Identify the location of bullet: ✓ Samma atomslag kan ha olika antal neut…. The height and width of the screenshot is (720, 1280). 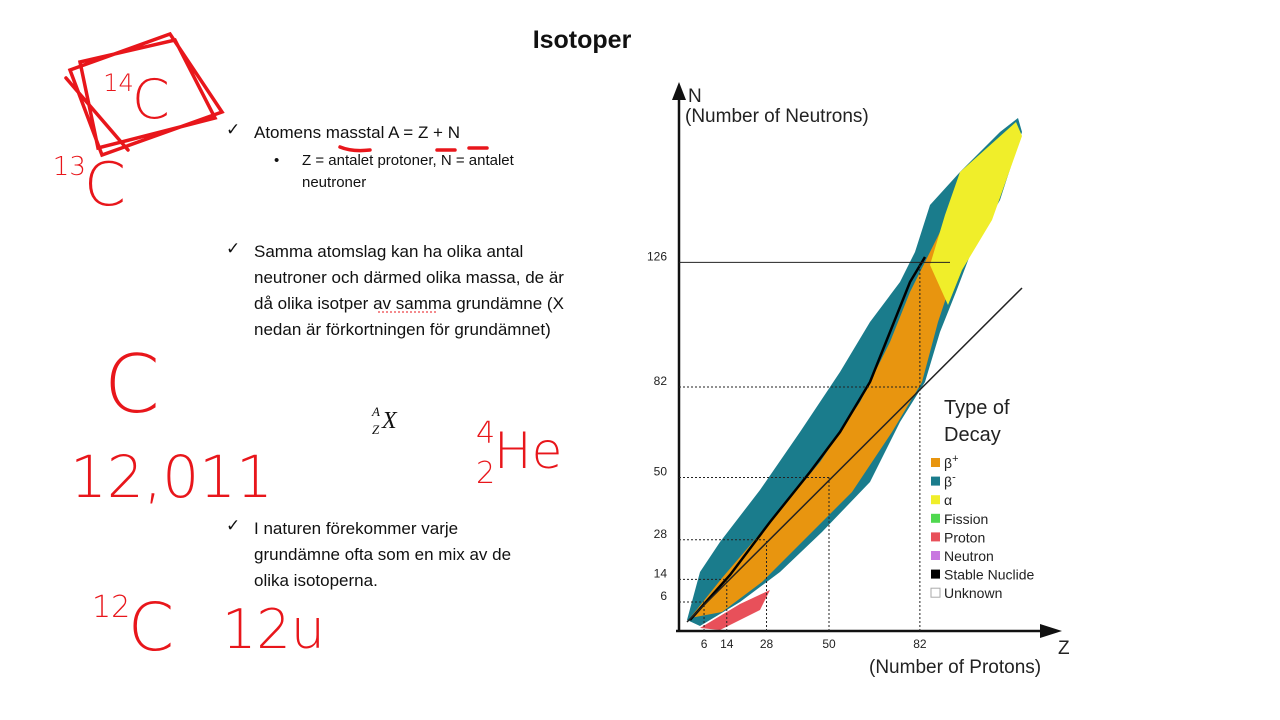
(395, 291).